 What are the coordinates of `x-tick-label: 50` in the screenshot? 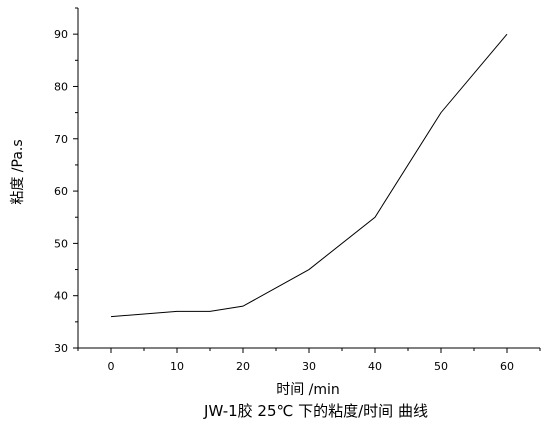 It's located at (441, 366).